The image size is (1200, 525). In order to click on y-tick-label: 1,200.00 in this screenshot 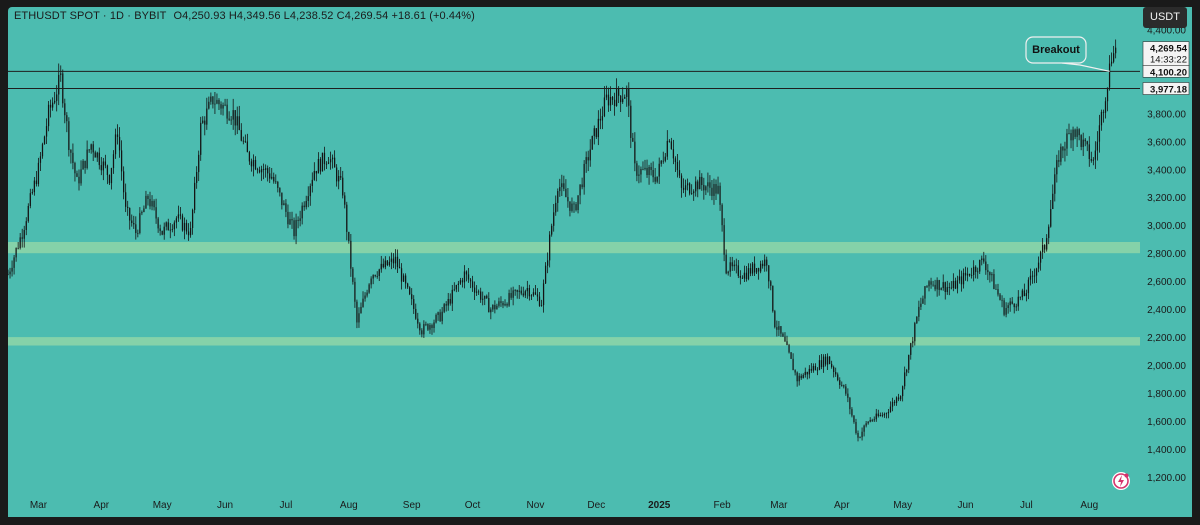, I will do `click(1166, 478)`.